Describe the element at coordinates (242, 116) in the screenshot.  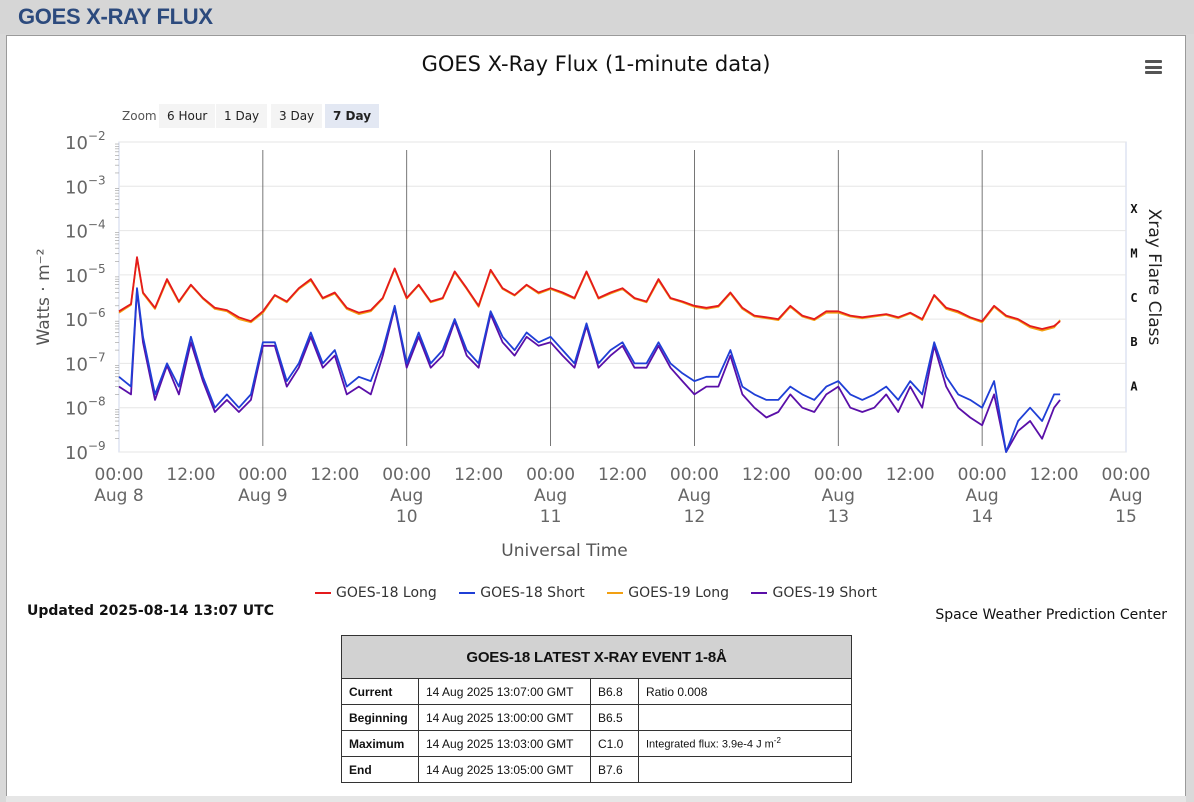
I see `zoom-1-day-button: 1 Day` at that location.